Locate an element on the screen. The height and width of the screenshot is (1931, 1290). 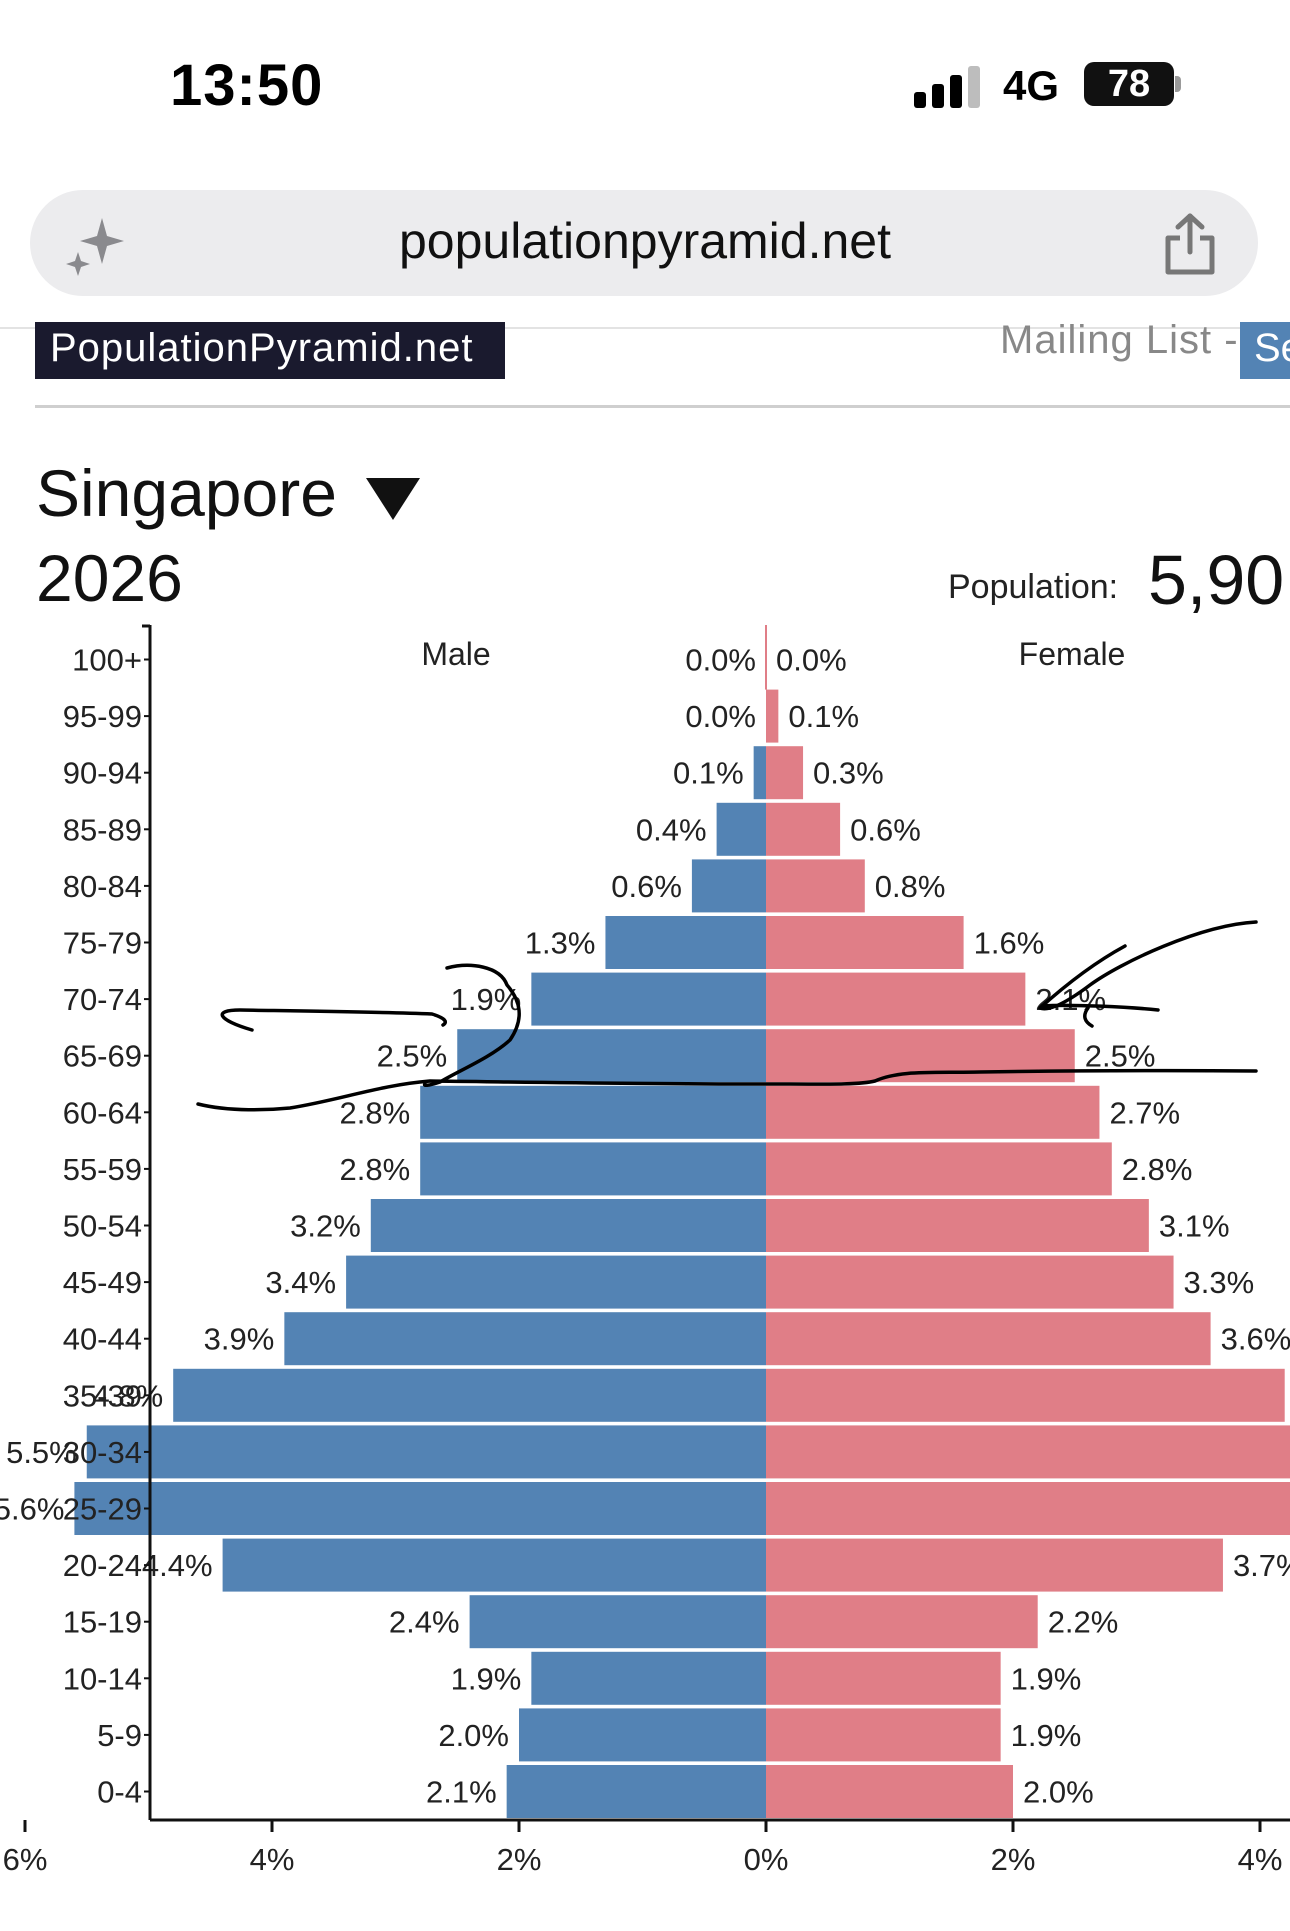
cellular-signal-icon is located at coordinates (947, 87).